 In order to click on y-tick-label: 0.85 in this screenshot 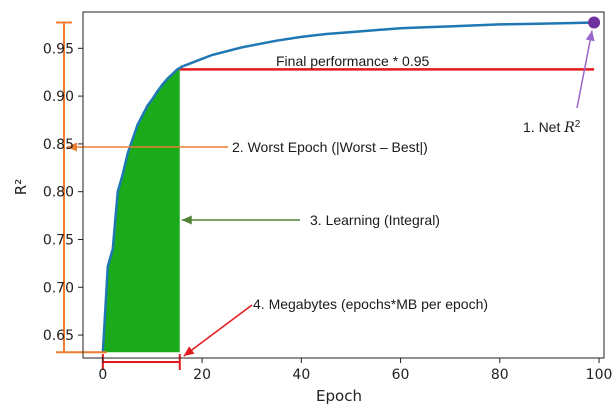, I will do `click(58, 145)`.